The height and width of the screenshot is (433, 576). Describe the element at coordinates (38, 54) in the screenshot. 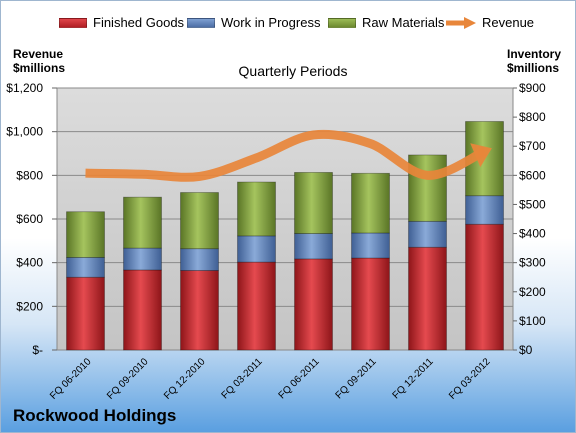

I see `left-axis-title-line1: Revenue` at that location.